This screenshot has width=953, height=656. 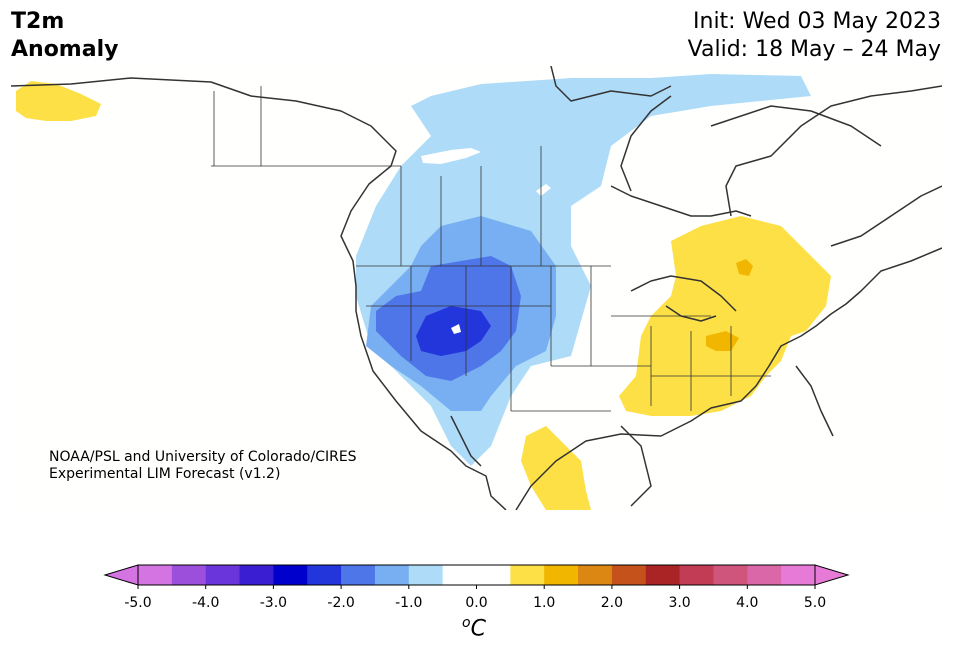 I want to click on colorbar-tick-label: 0.0, so click(x=476, y=603).